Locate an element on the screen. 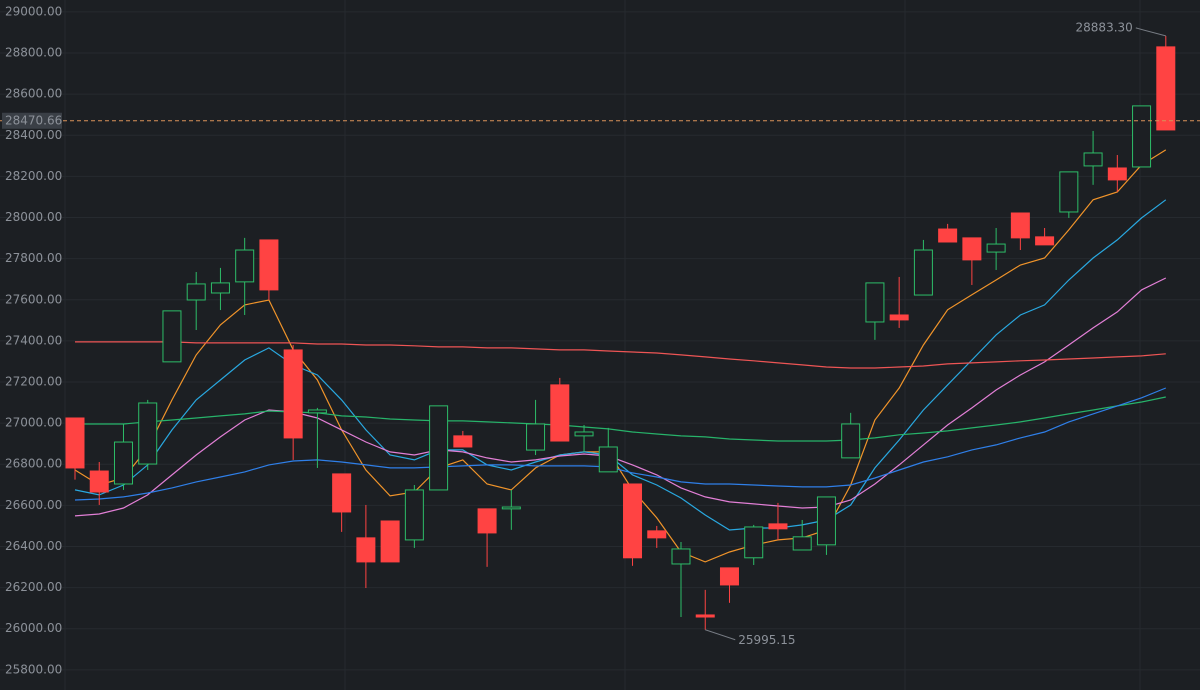  y-tick-label: 28400.00 is located at coordinates (33, 135).